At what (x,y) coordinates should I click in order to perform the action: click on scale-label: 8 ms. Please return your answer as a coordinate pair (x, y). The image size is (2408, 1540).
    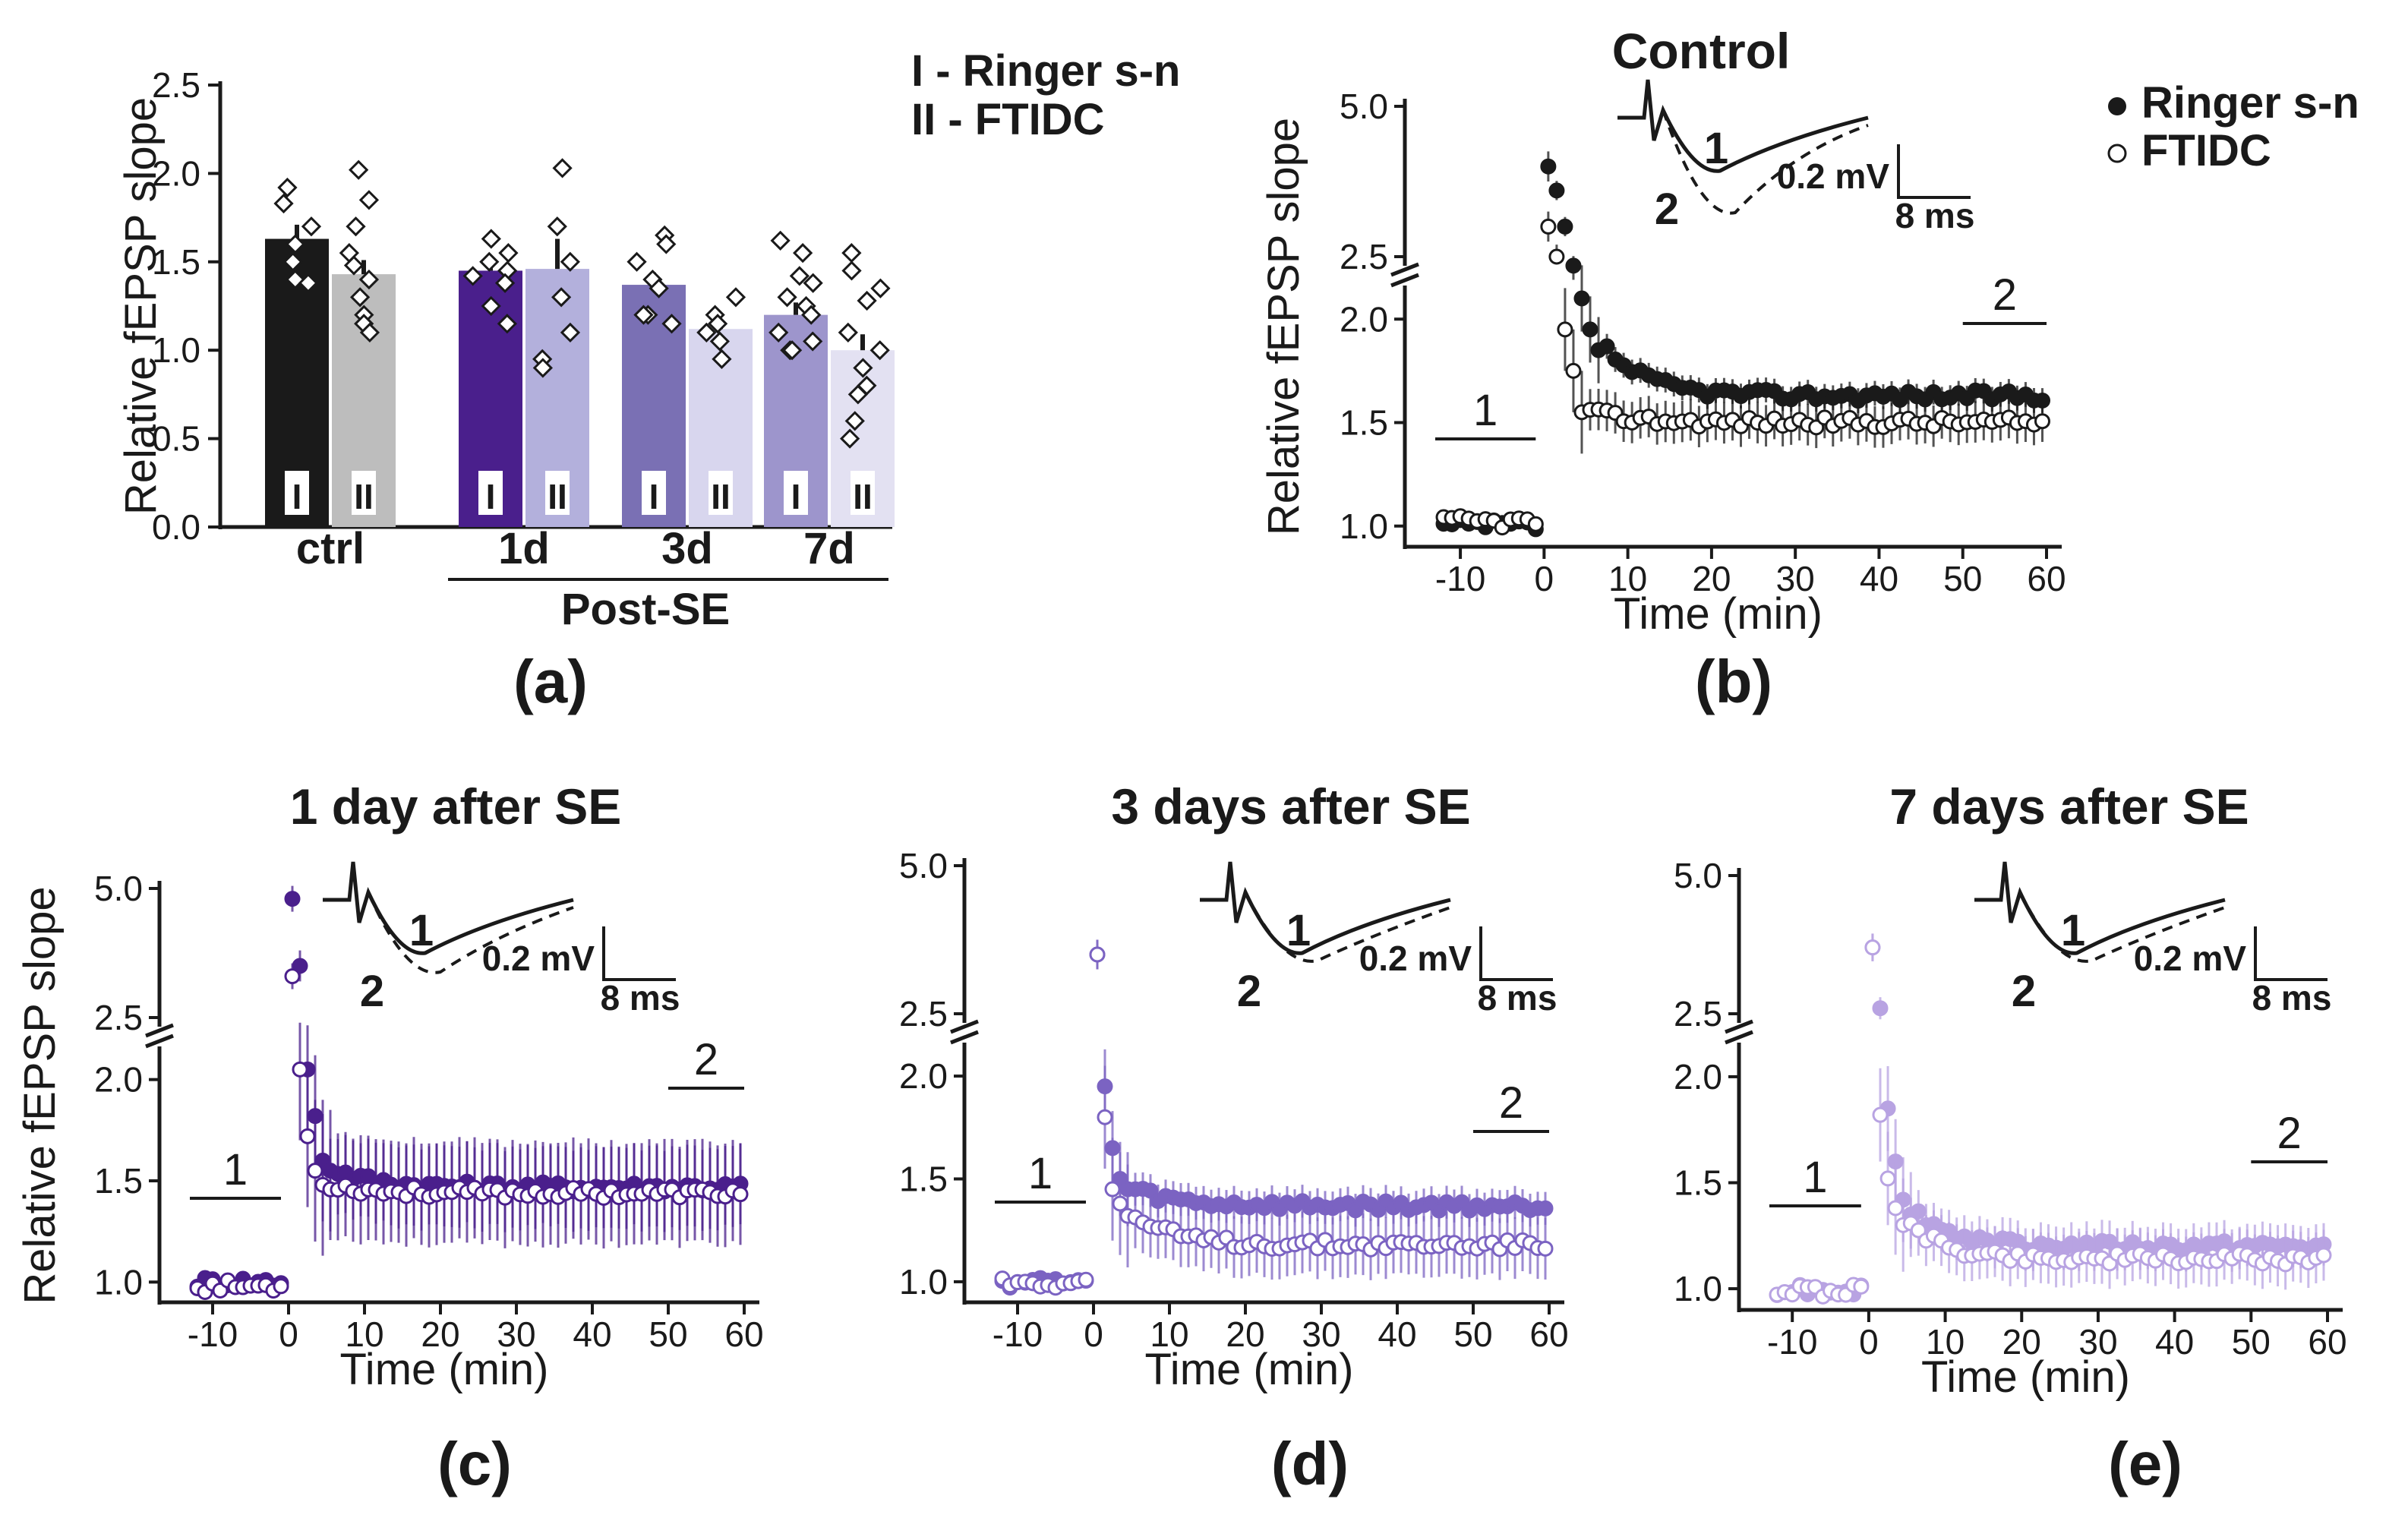
    Looking at the image, I should click on (1935, 215).